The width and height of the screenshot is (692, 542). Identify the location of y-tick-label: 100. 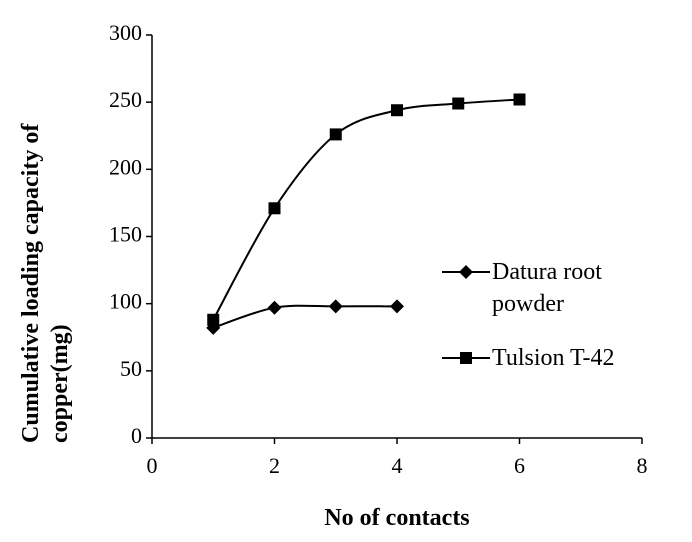
(125, 301).